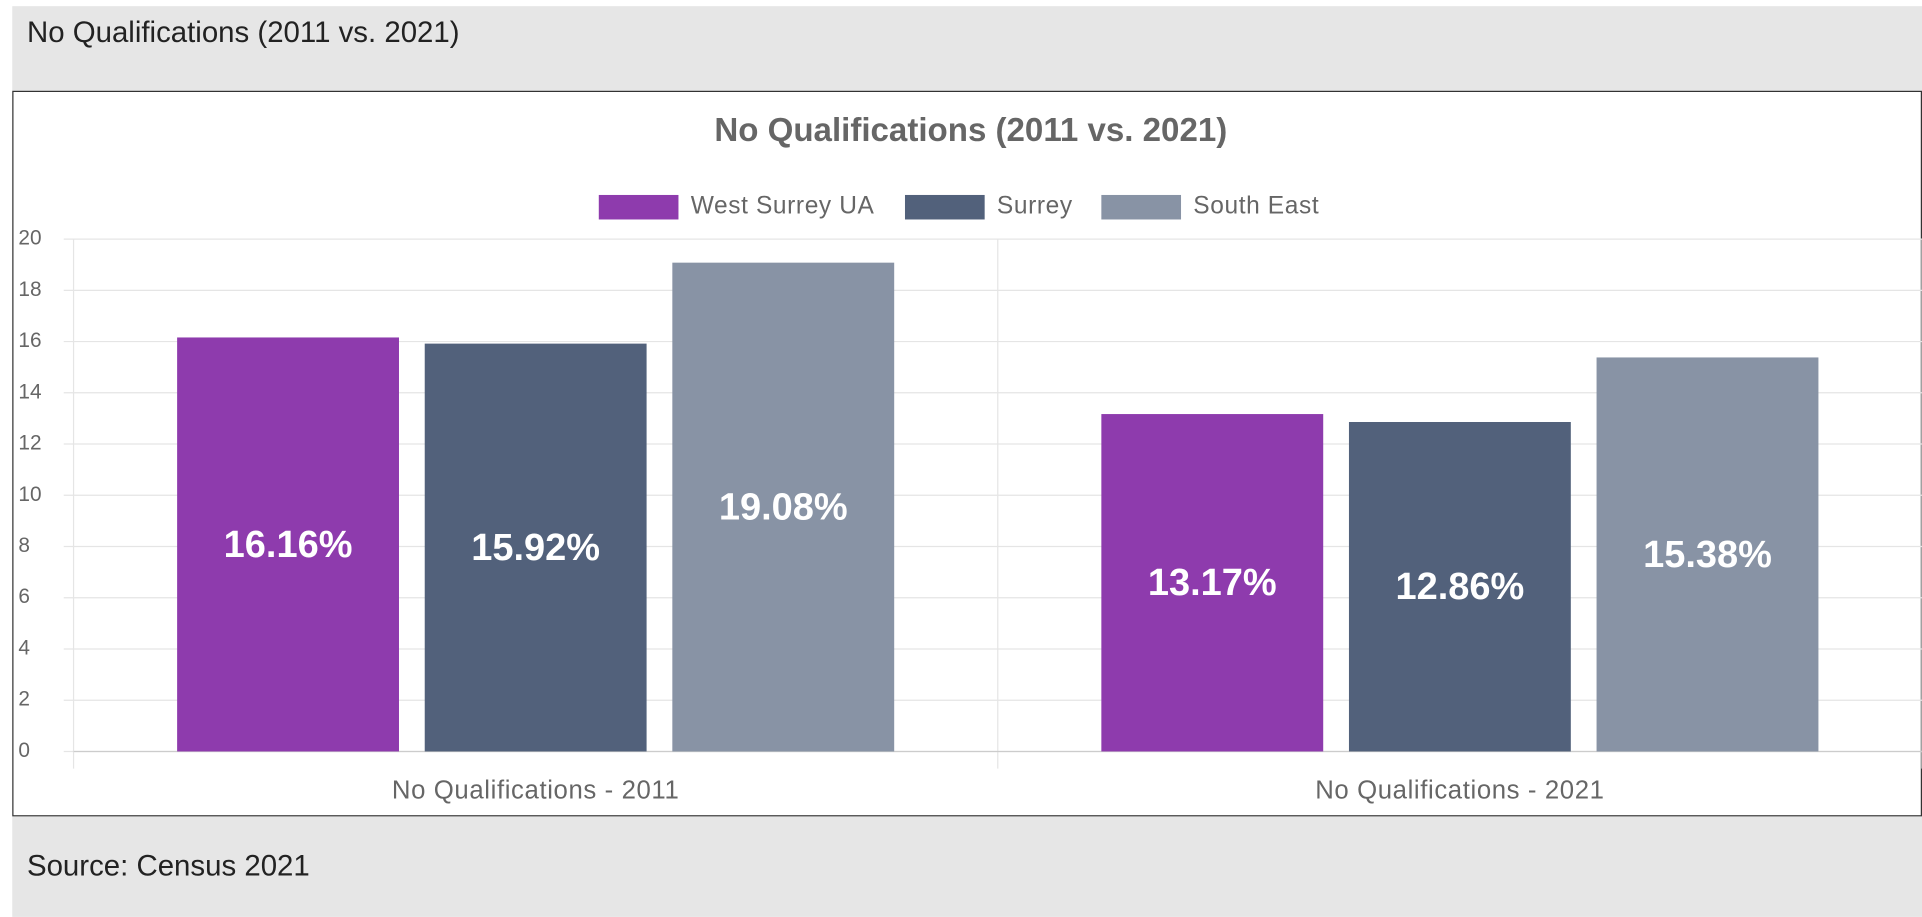  Describe the element at coordinates (24, 647) in the screenshot. I see `y-tick-label: 4` at that location.